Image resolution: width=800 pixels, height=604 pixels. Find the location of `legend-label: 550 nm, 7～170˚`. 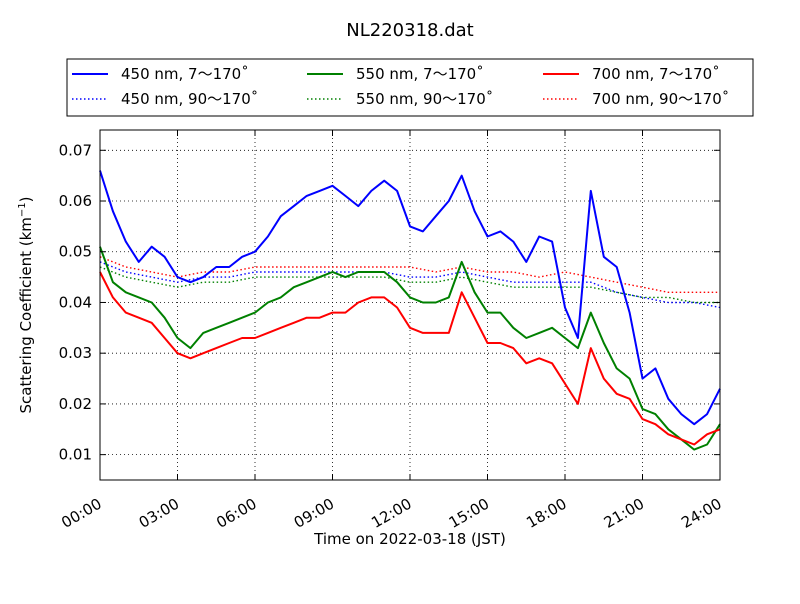

legend-label: 550 nm, 7～170˚ is located at coordinates (420, 74).